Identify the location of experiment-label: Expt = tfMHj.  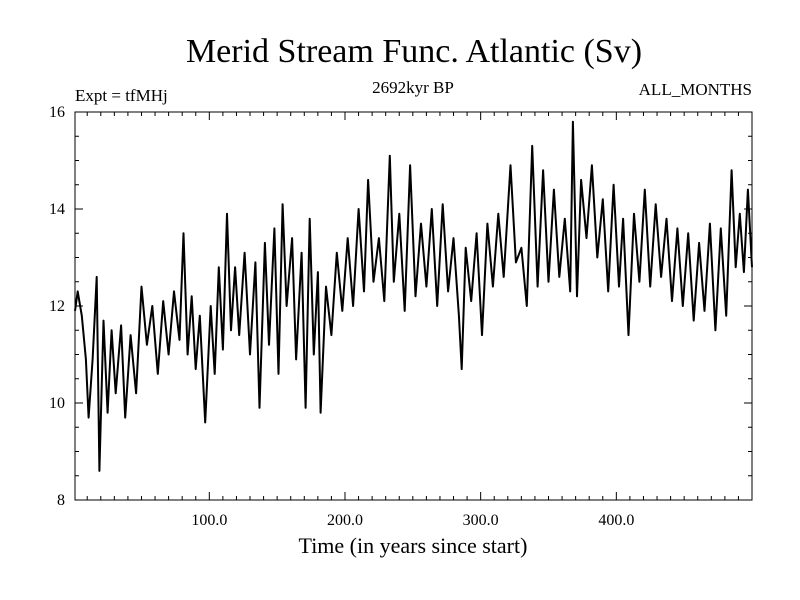
(121, 95).